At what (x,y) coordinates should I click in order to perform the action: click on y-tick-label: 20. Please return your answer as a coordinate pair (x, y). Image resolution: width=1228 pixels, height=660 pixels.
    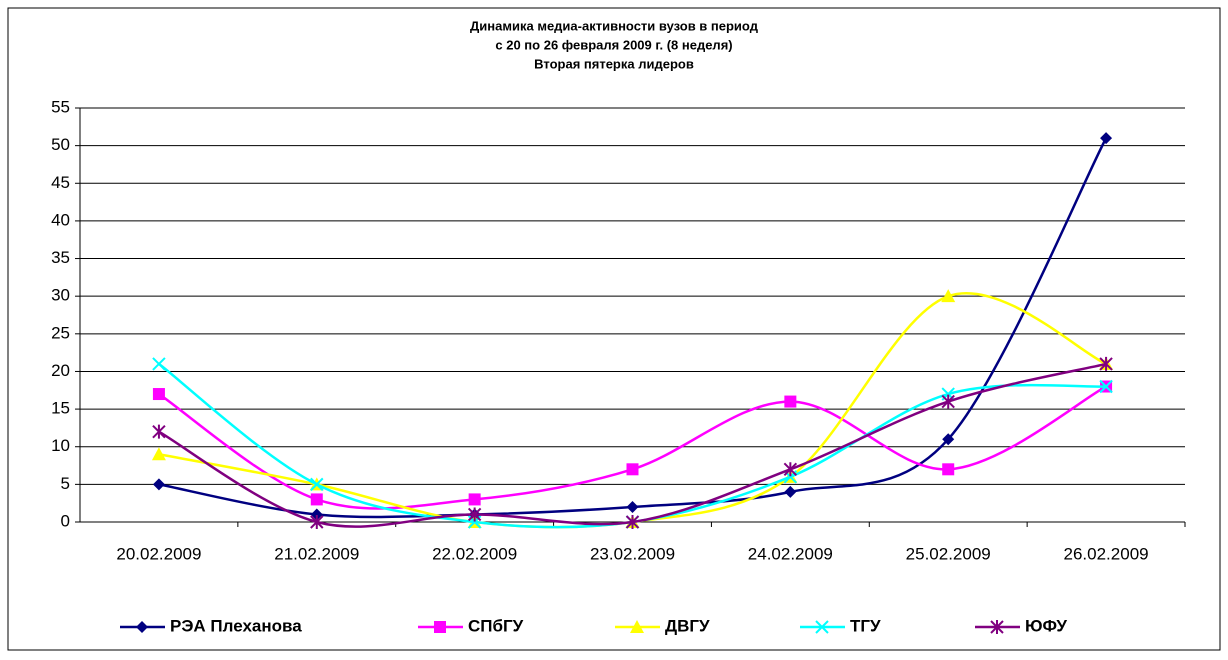
    Looking at the image, I should click on (60, 370).